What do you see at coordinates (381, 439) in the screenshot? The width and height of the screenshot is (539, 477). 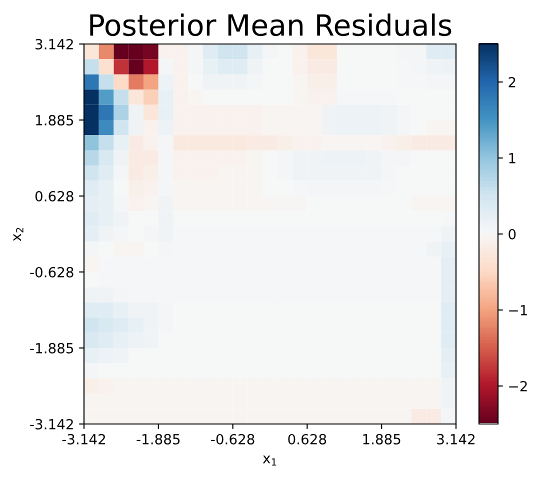 I see `x-tick-label: 1.885` at bounding box center [381, 439].